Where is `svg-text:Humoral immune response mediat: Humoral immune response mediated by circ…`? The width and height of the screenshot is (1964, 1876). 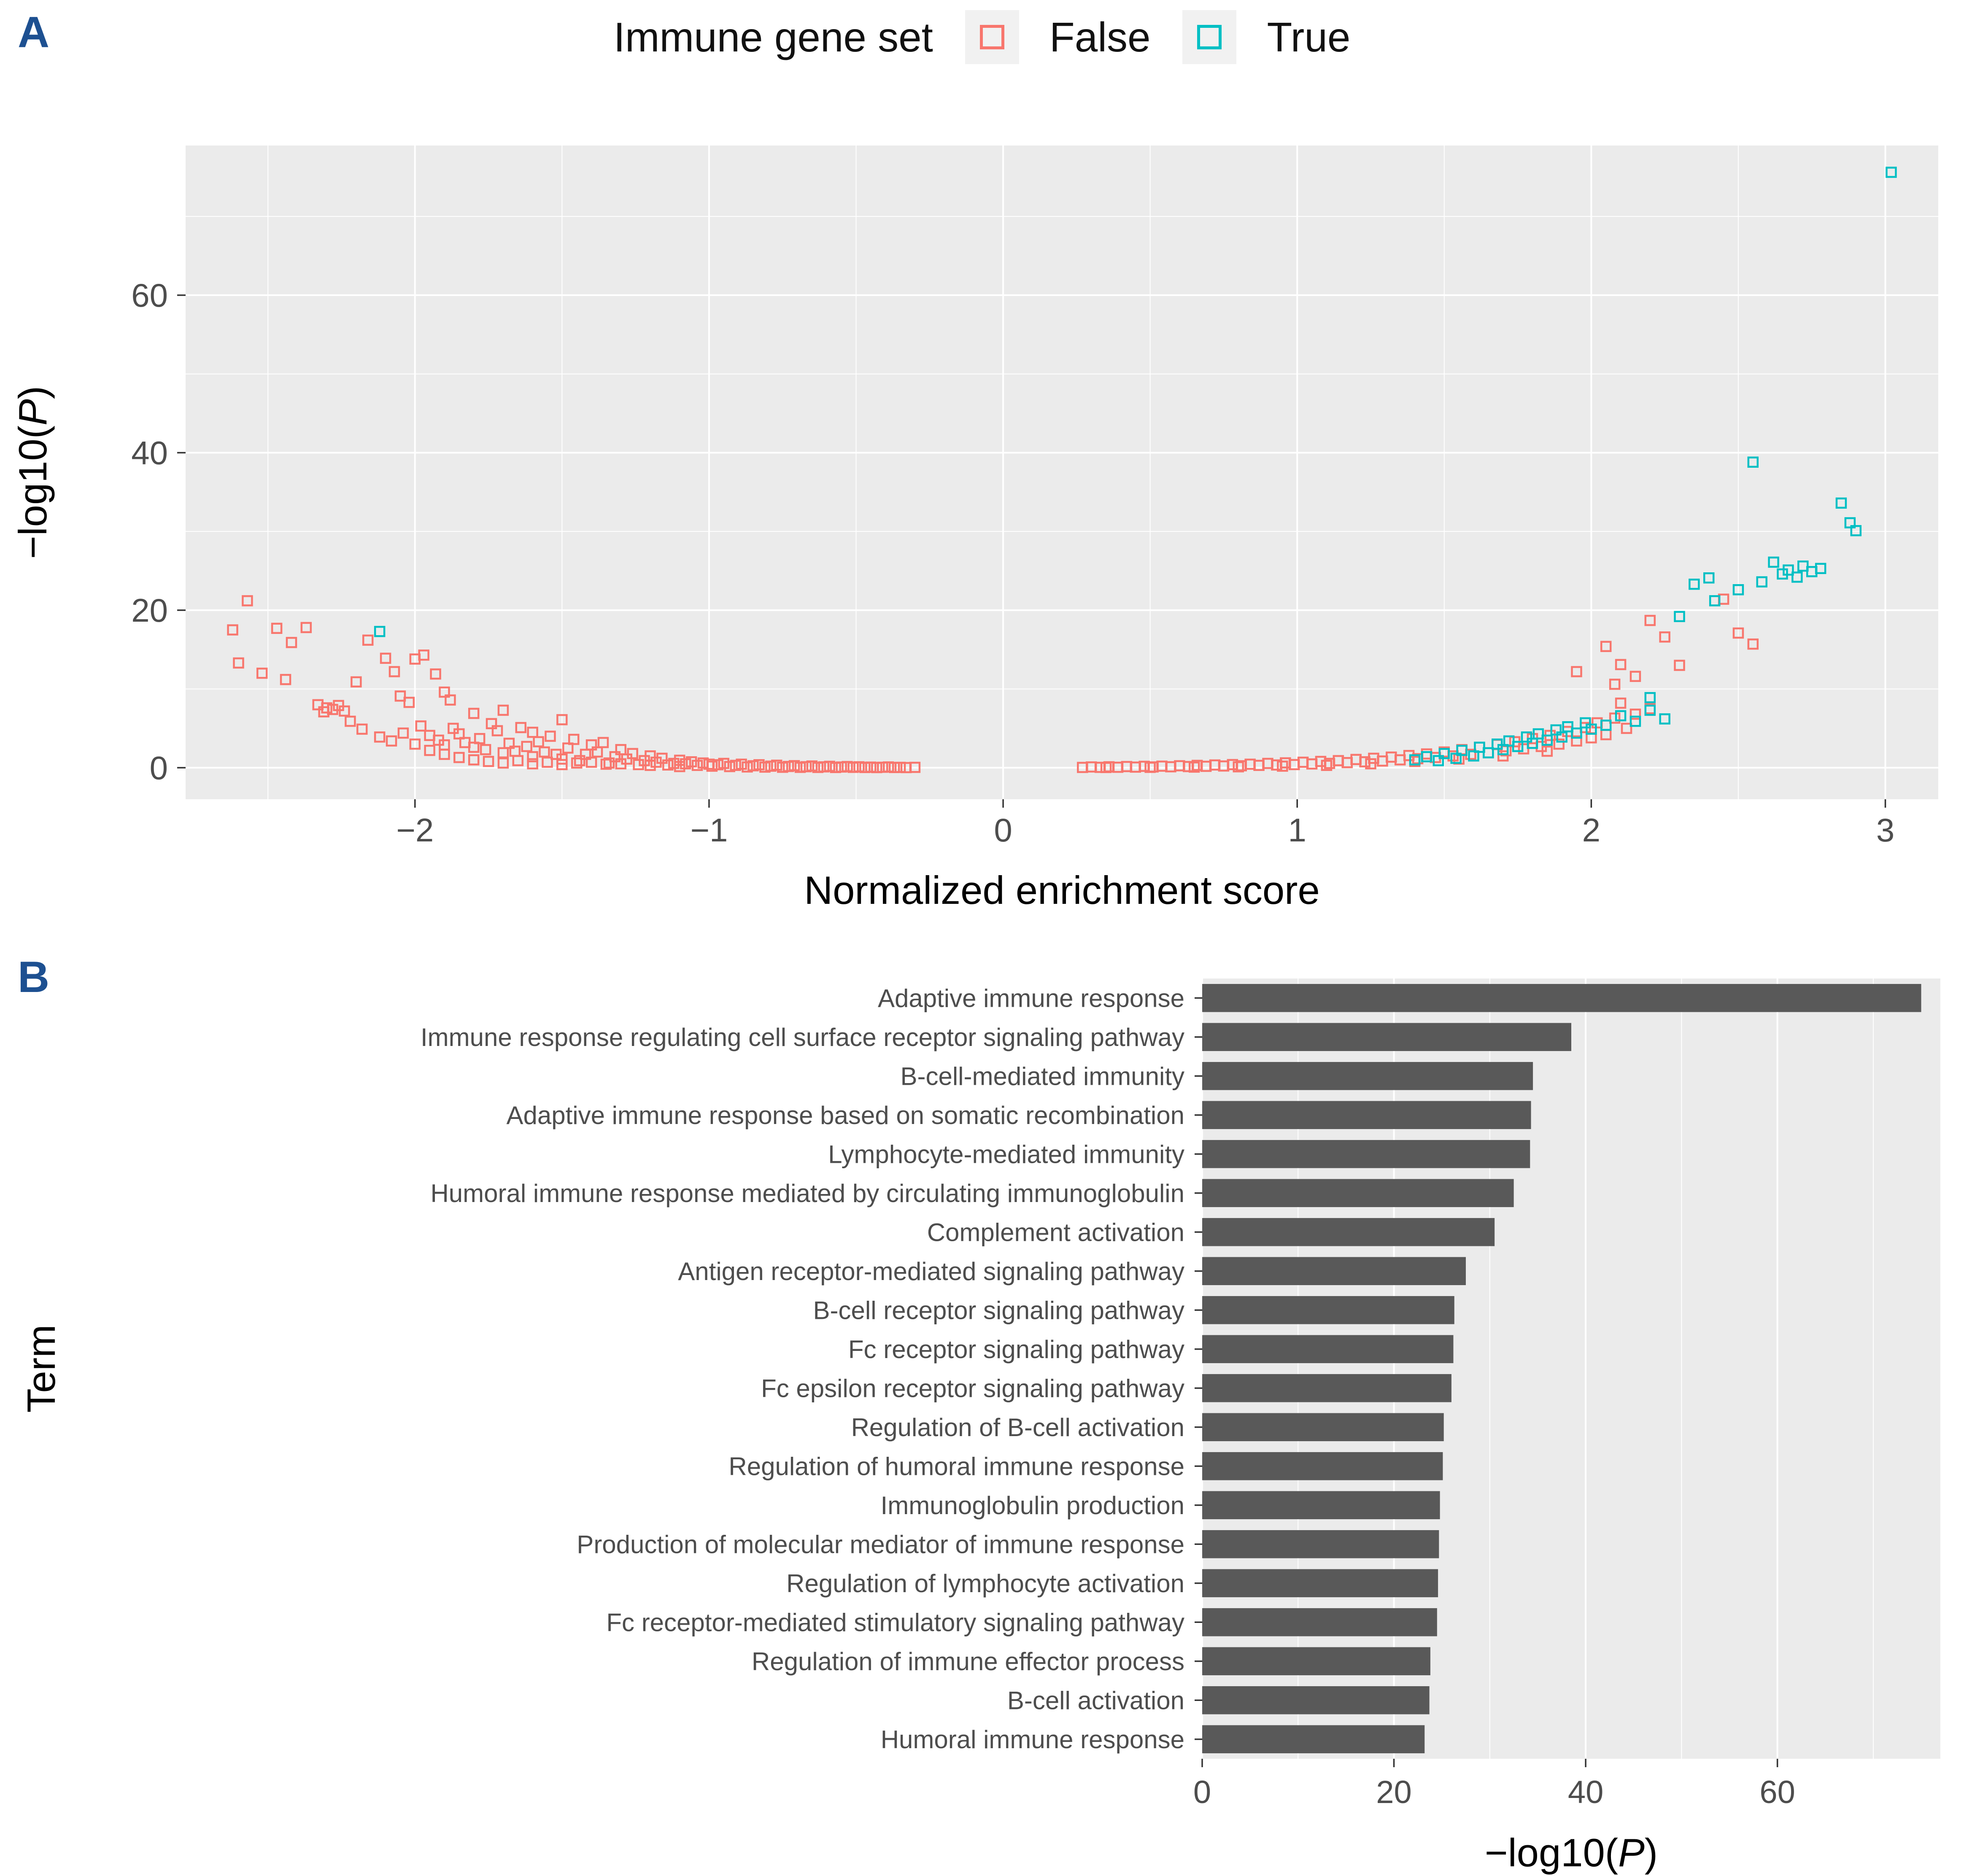 svg-text:Humoral immune response mediat: Humoral immune response mediated by circ… is located at coordinates (807, 1193).